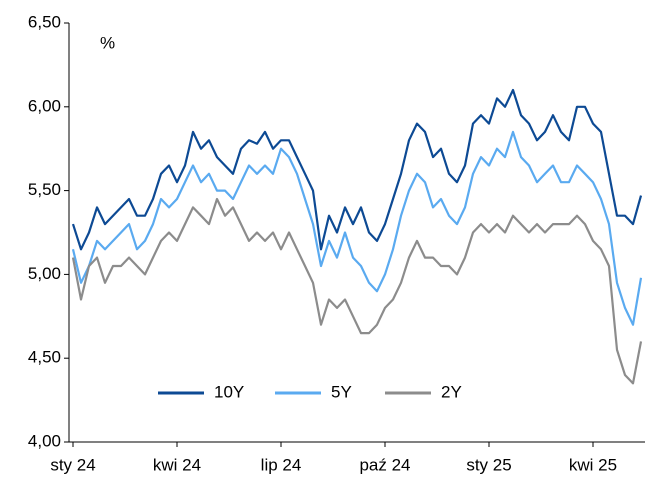 The width and height of the screenshot is (649, 479). I want to click on y-tick-label: 5,00, so click(44, 273).